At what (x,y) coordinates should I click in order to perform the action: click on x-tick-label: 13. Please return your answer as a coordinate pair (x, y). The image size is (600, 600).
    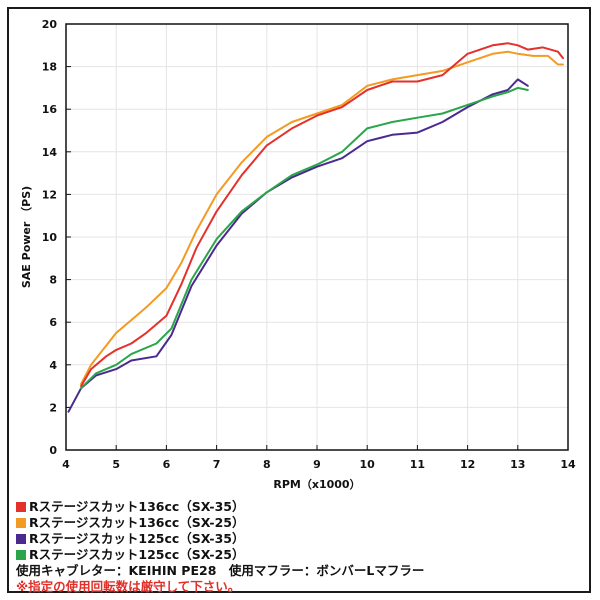
    Looking at the image, I should click on (517, 464).